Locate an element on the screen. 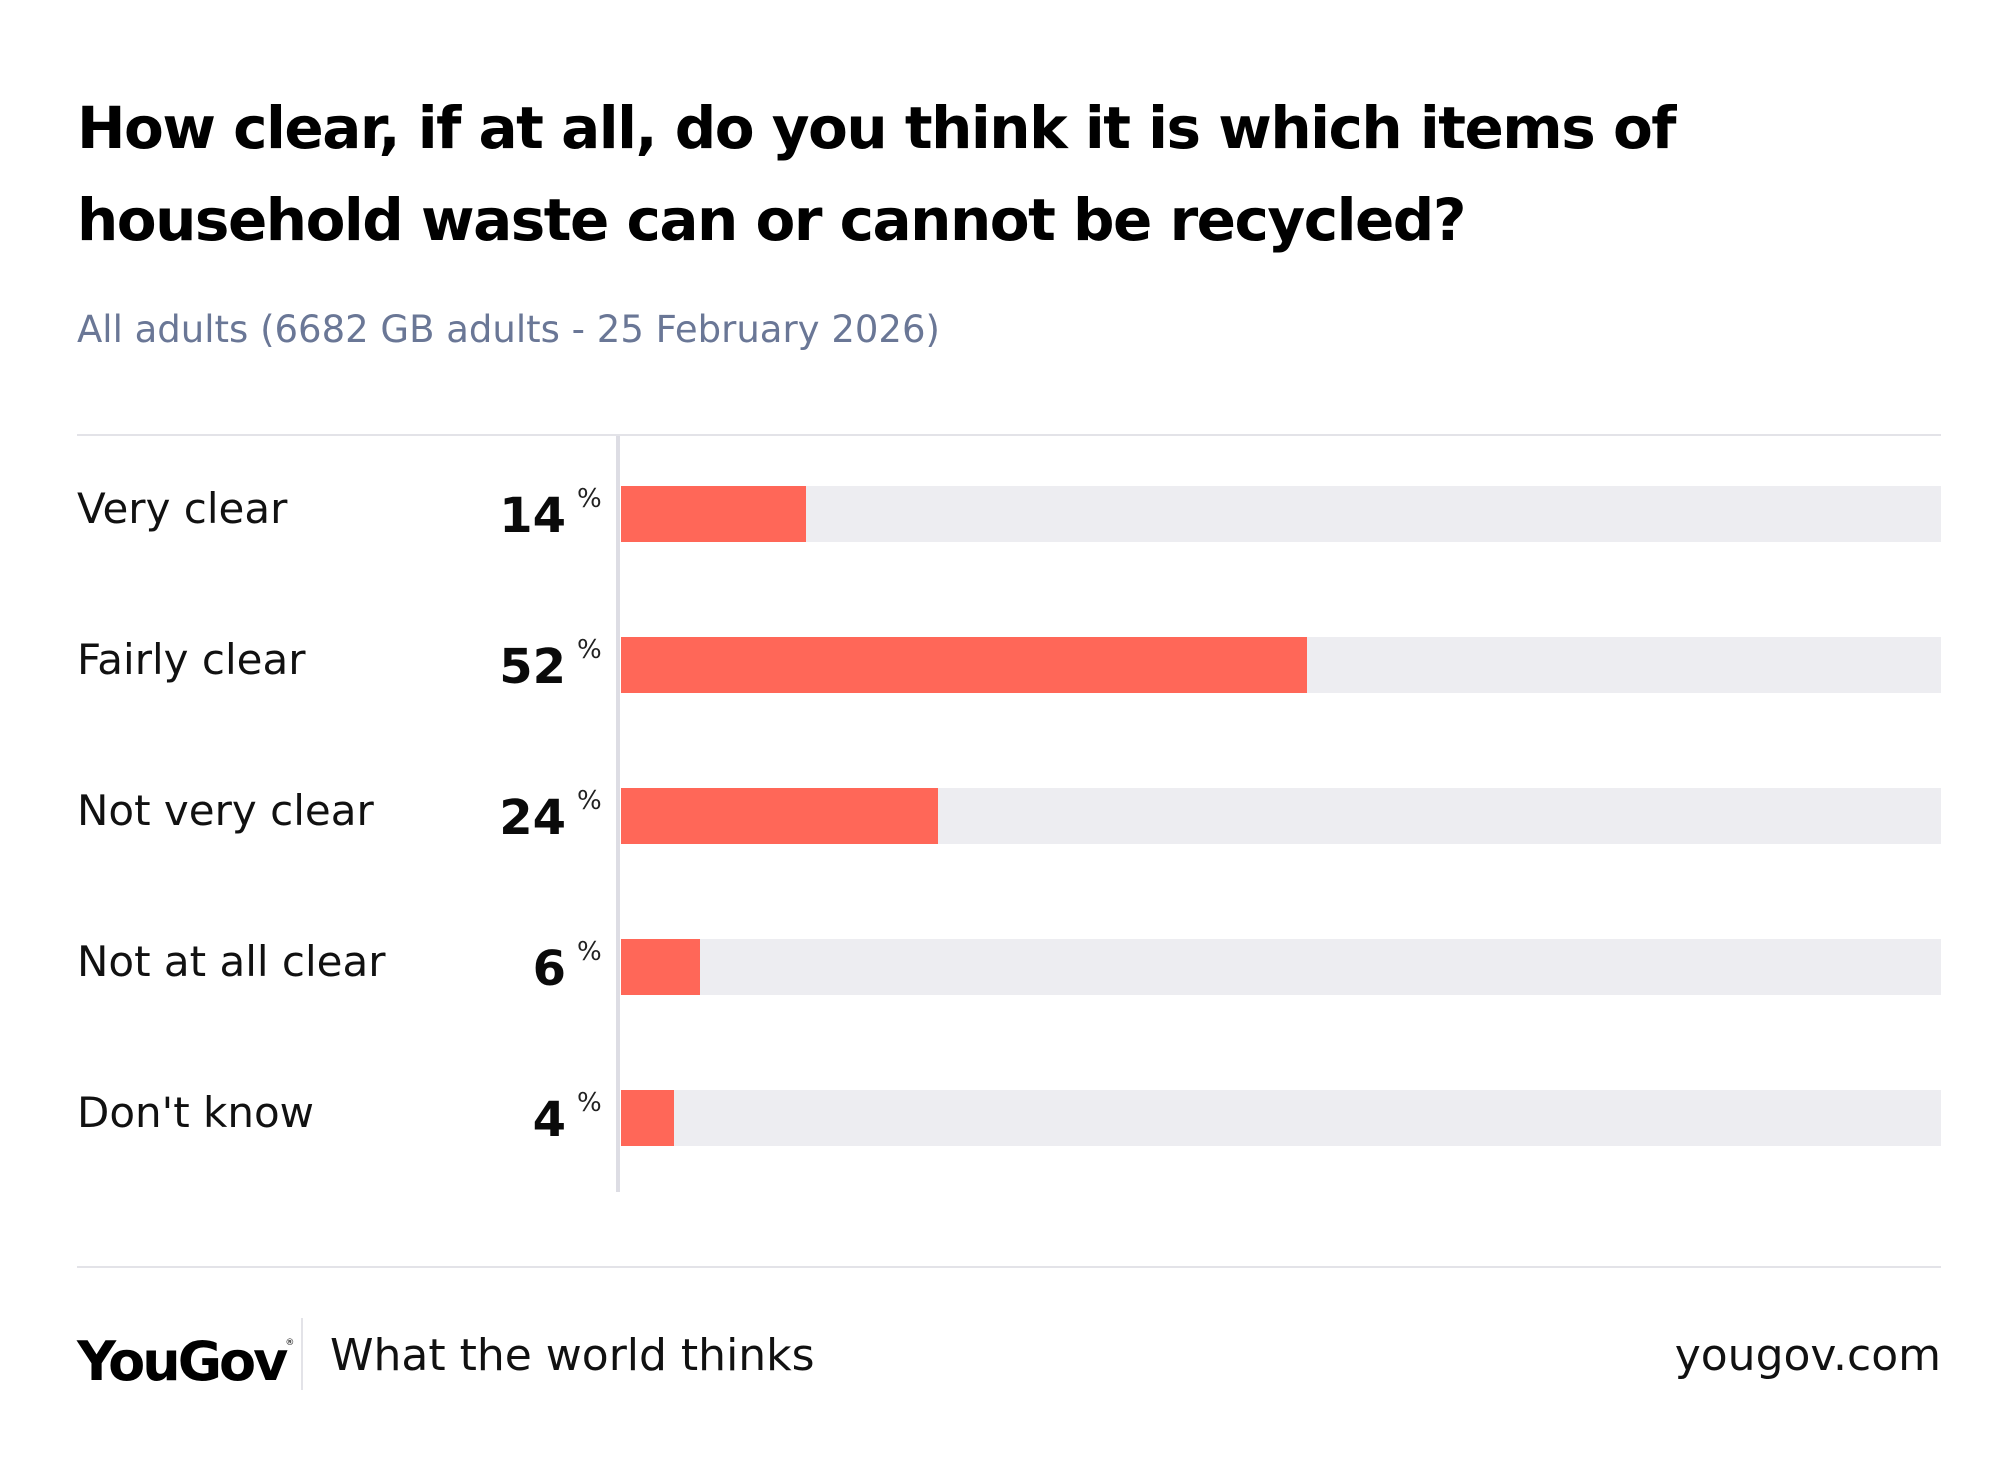 Image resolution: width=2000 pixels, height=1459 pixels. bar-row: Not very clear 24% is located at coordinates (1000, 826).